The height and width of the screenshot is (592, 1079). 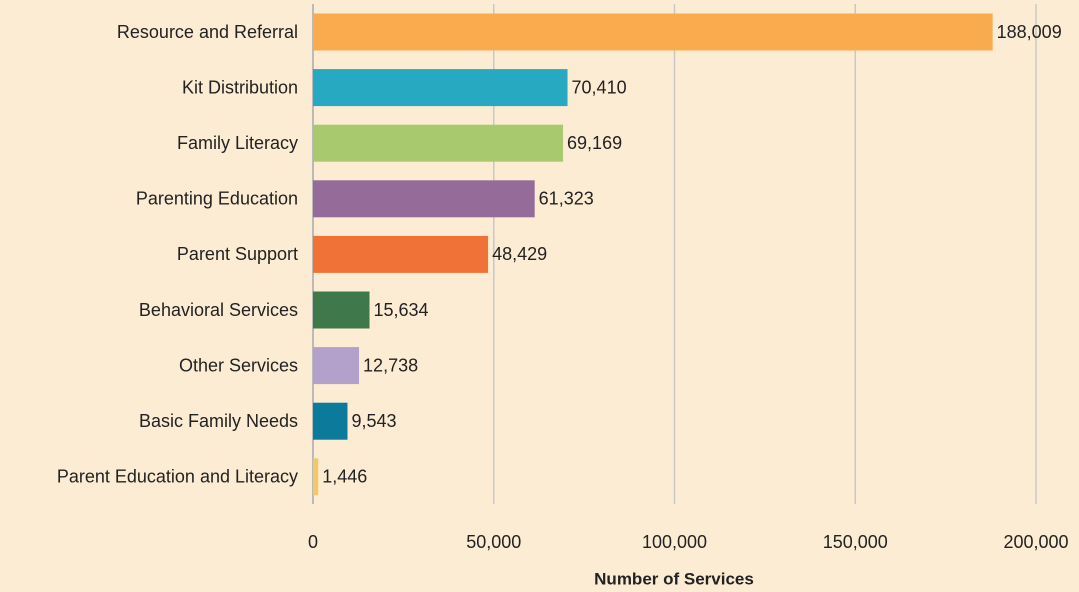 What do you see at coordinates (493, 542) in the screenshot?
I see `x-tick-label: 50,000` at bounding box center [493, 542].